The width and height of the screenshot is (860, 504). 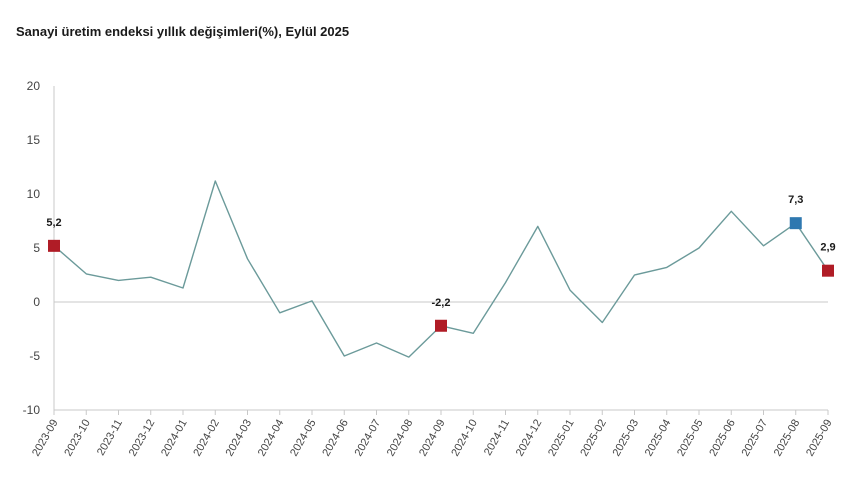 What do you see at coordinates (400, 438) in the screenshot?
I see `x-tick-label: 2024-08` at bounding box center [400, 438].